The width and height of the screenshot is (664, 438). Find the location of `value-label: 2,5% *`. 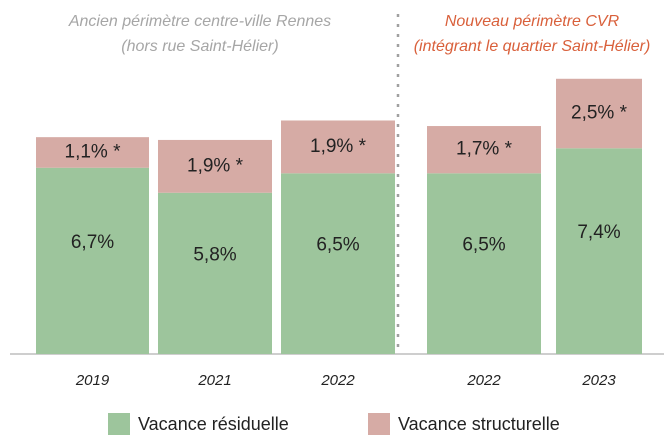

value-label: 2,5% * is located at coordinates (599, 113).